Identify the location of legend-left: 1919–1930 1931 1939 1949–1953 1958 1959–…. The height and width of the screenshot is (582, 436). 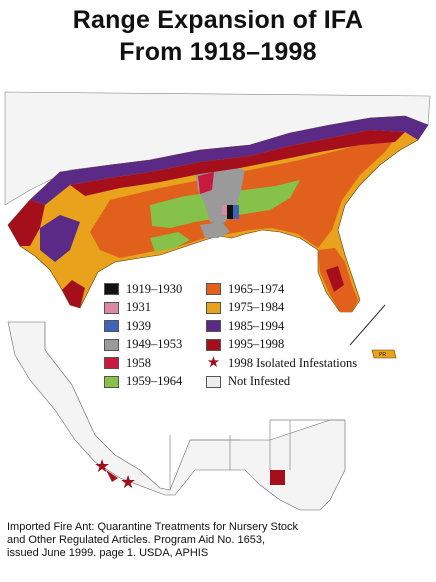
(143, 335).